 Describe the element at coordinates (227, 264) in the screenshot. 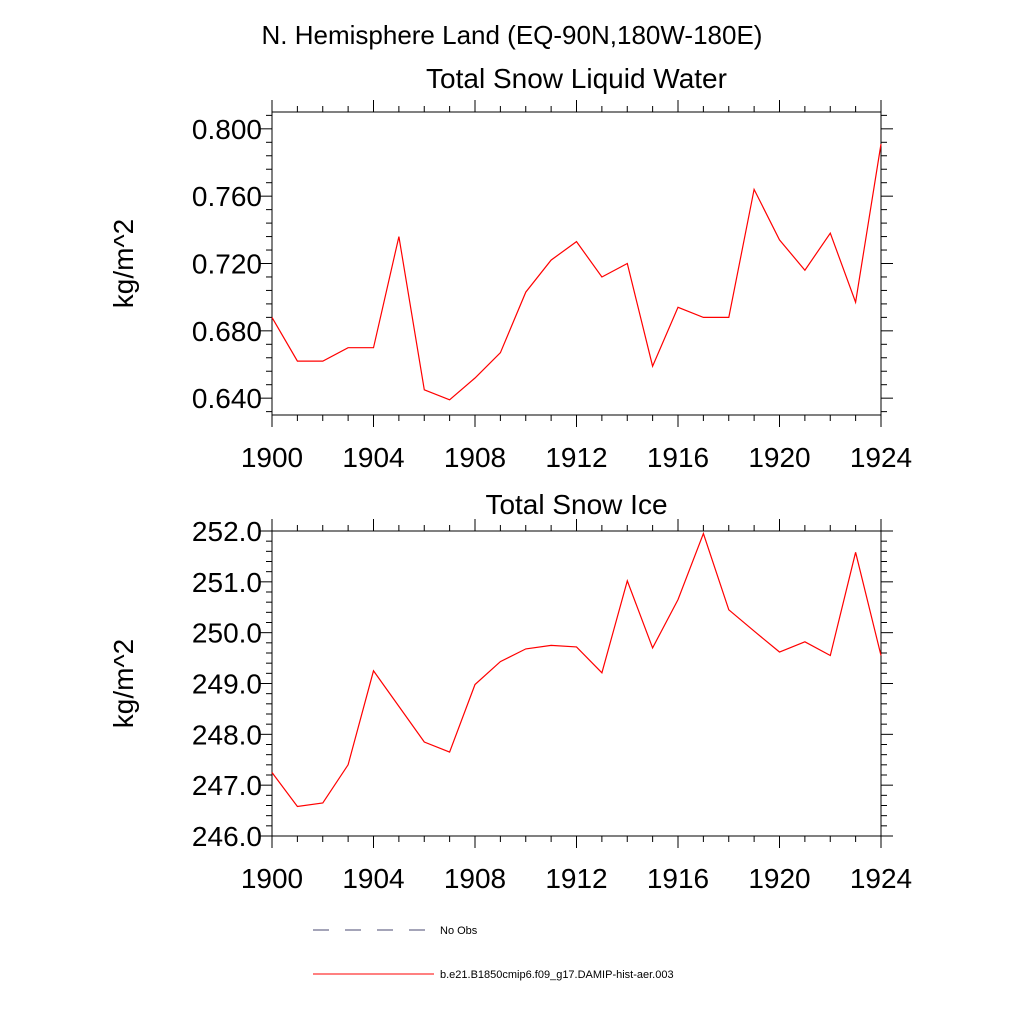

I see `y-tick-label: 0.720` at that location.